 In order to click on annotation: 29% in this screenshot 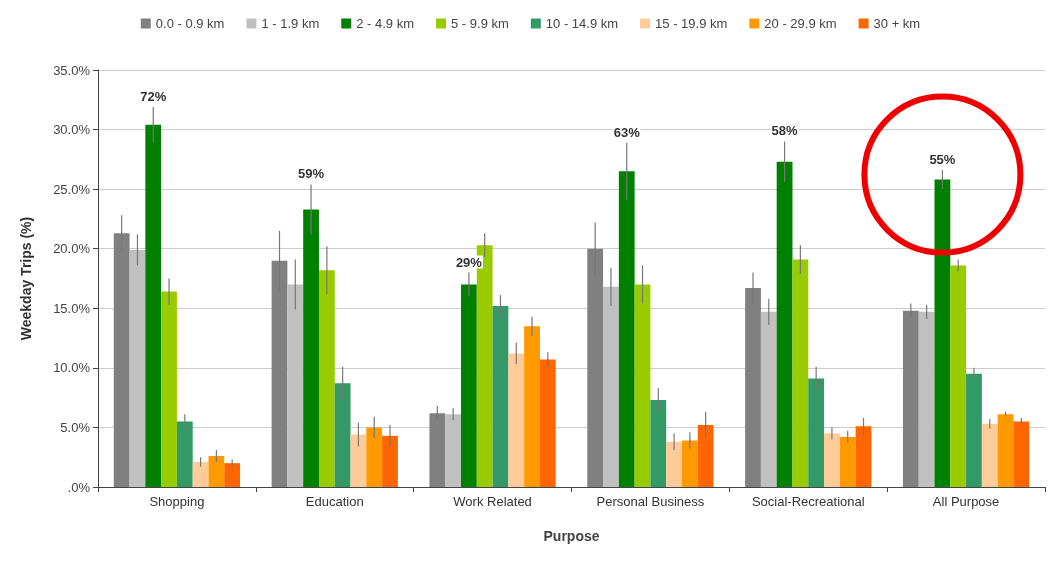, I will do `click(469, 262)`.